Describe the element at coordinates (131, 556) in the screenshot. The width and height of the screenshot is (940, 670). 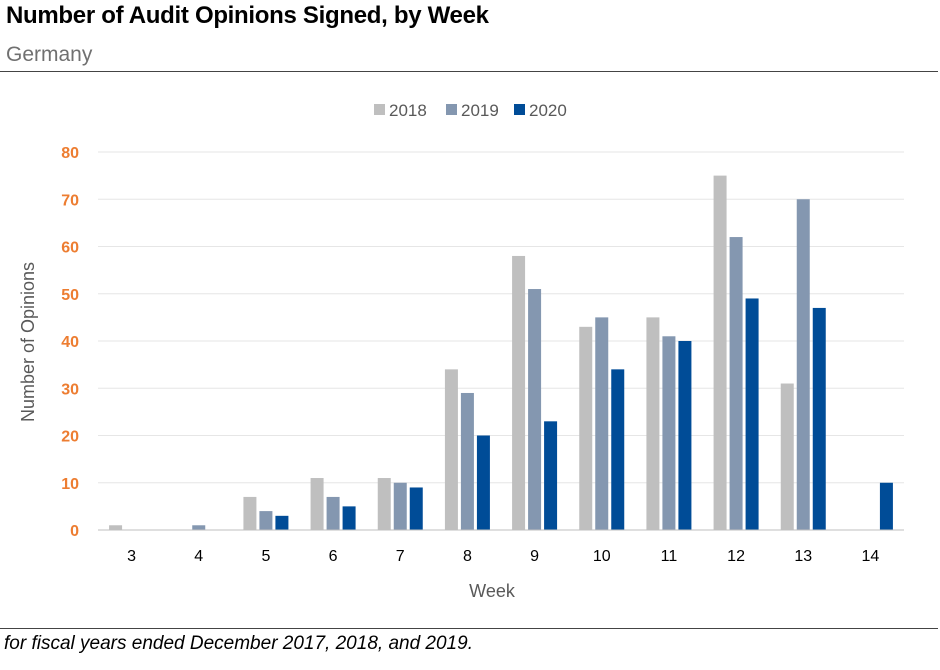
I see `x-tick-label: 3` at that location.